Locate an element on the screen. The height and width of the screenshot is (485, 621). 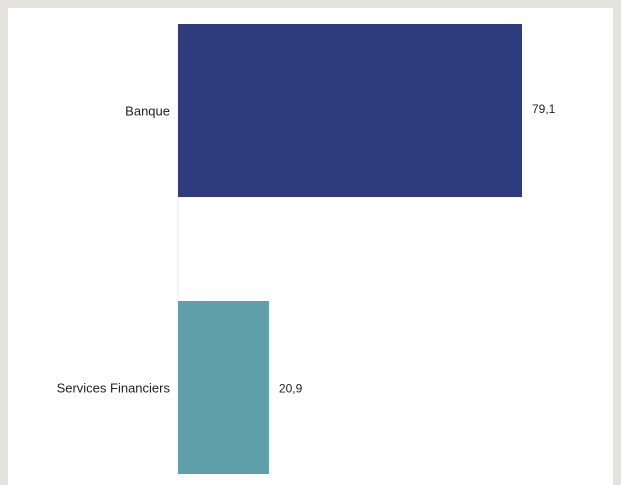
category-label: Services Financiers is located at coordinates (114, 388).